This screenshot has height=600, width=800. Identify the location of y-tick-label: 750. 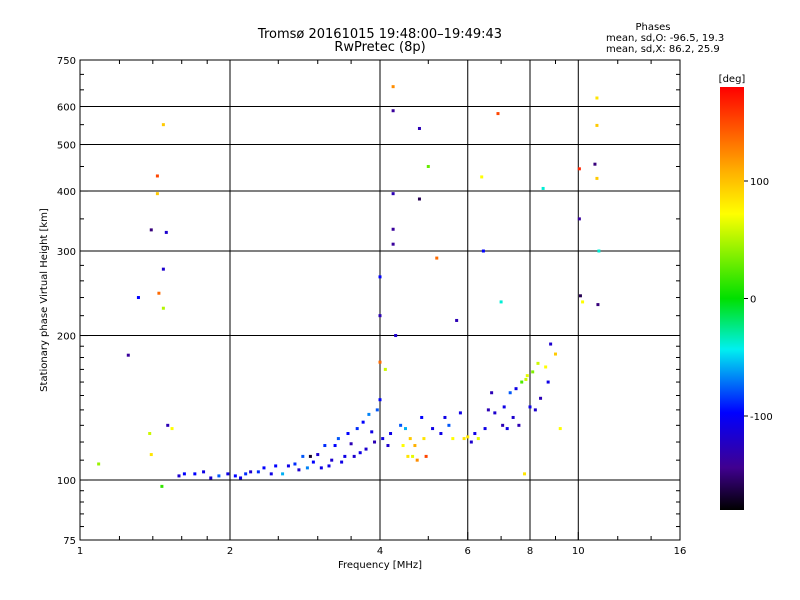
(66, 61).